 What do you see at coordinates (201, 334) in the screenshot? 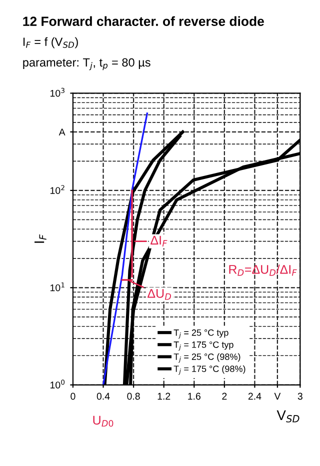
I see `legend-label: T$_{j}$ = 25 °C typ` at bounding box center [201, 334].